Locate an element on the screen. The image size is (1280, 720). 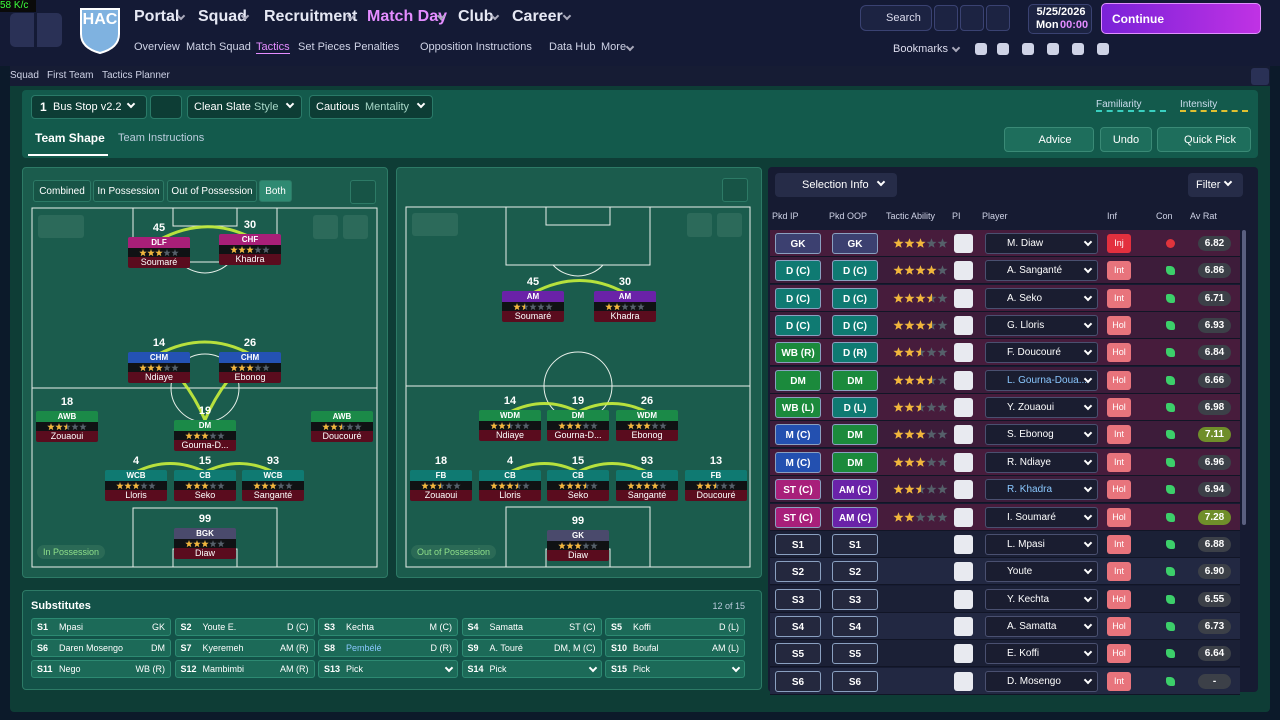
view-mode: Both is located at coordinates (275, 191).